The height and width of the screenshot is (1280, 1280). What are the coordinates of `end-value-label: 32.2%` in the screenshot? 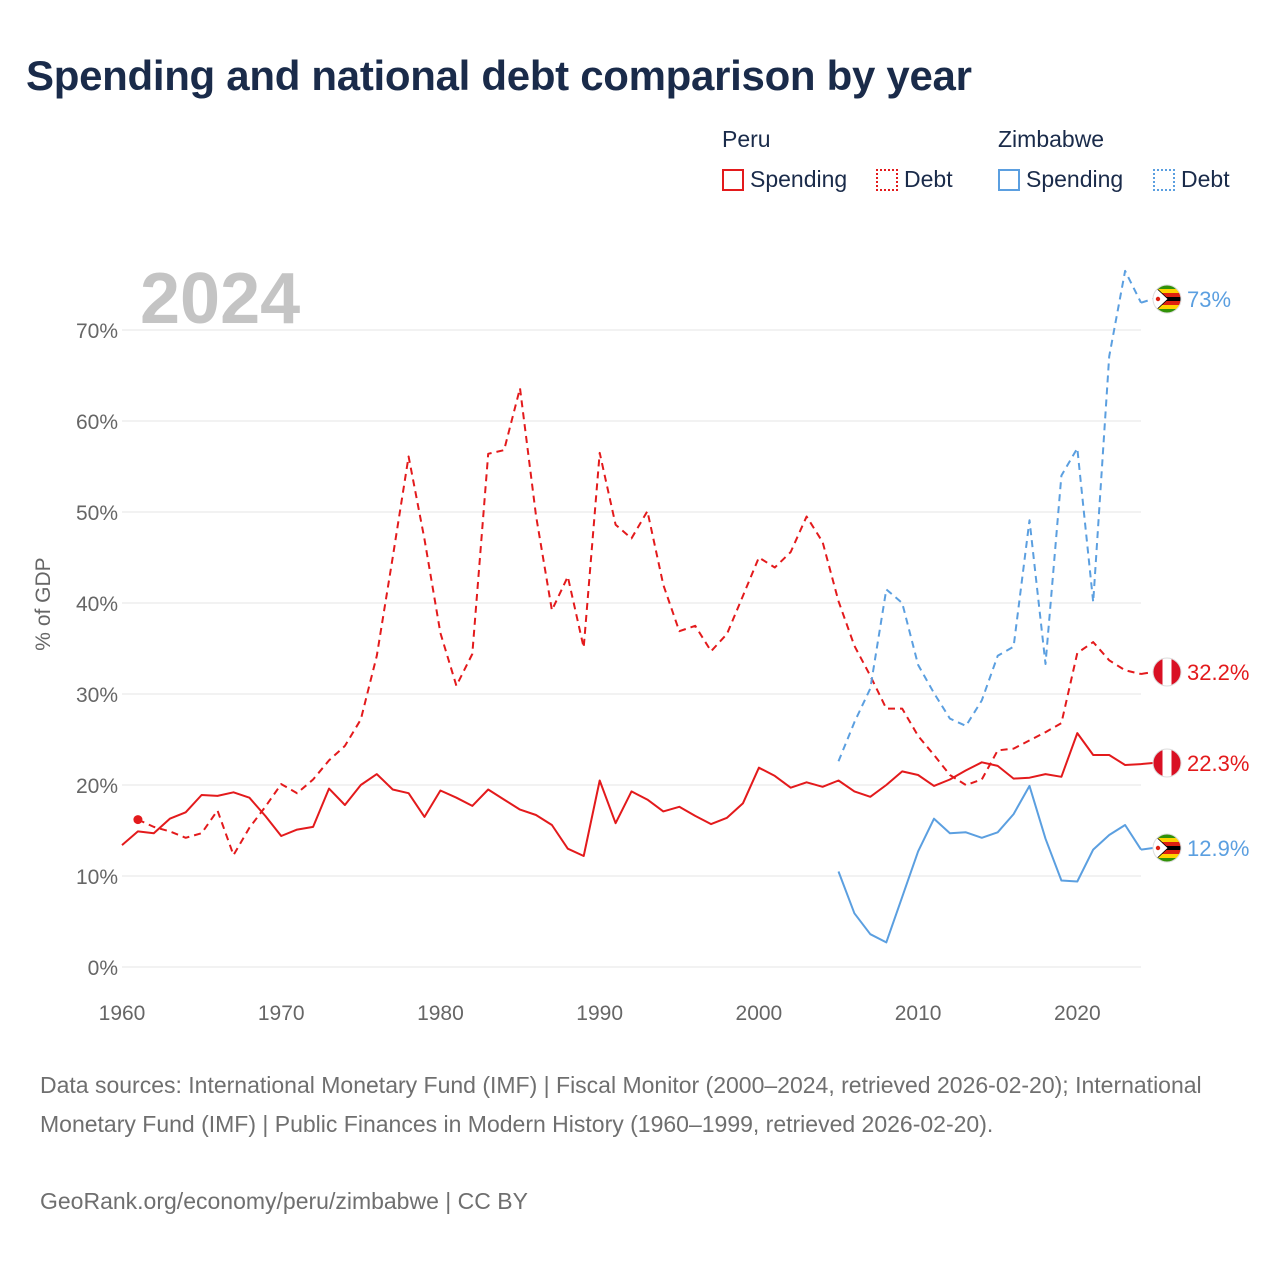 It's located at (1218, 672).